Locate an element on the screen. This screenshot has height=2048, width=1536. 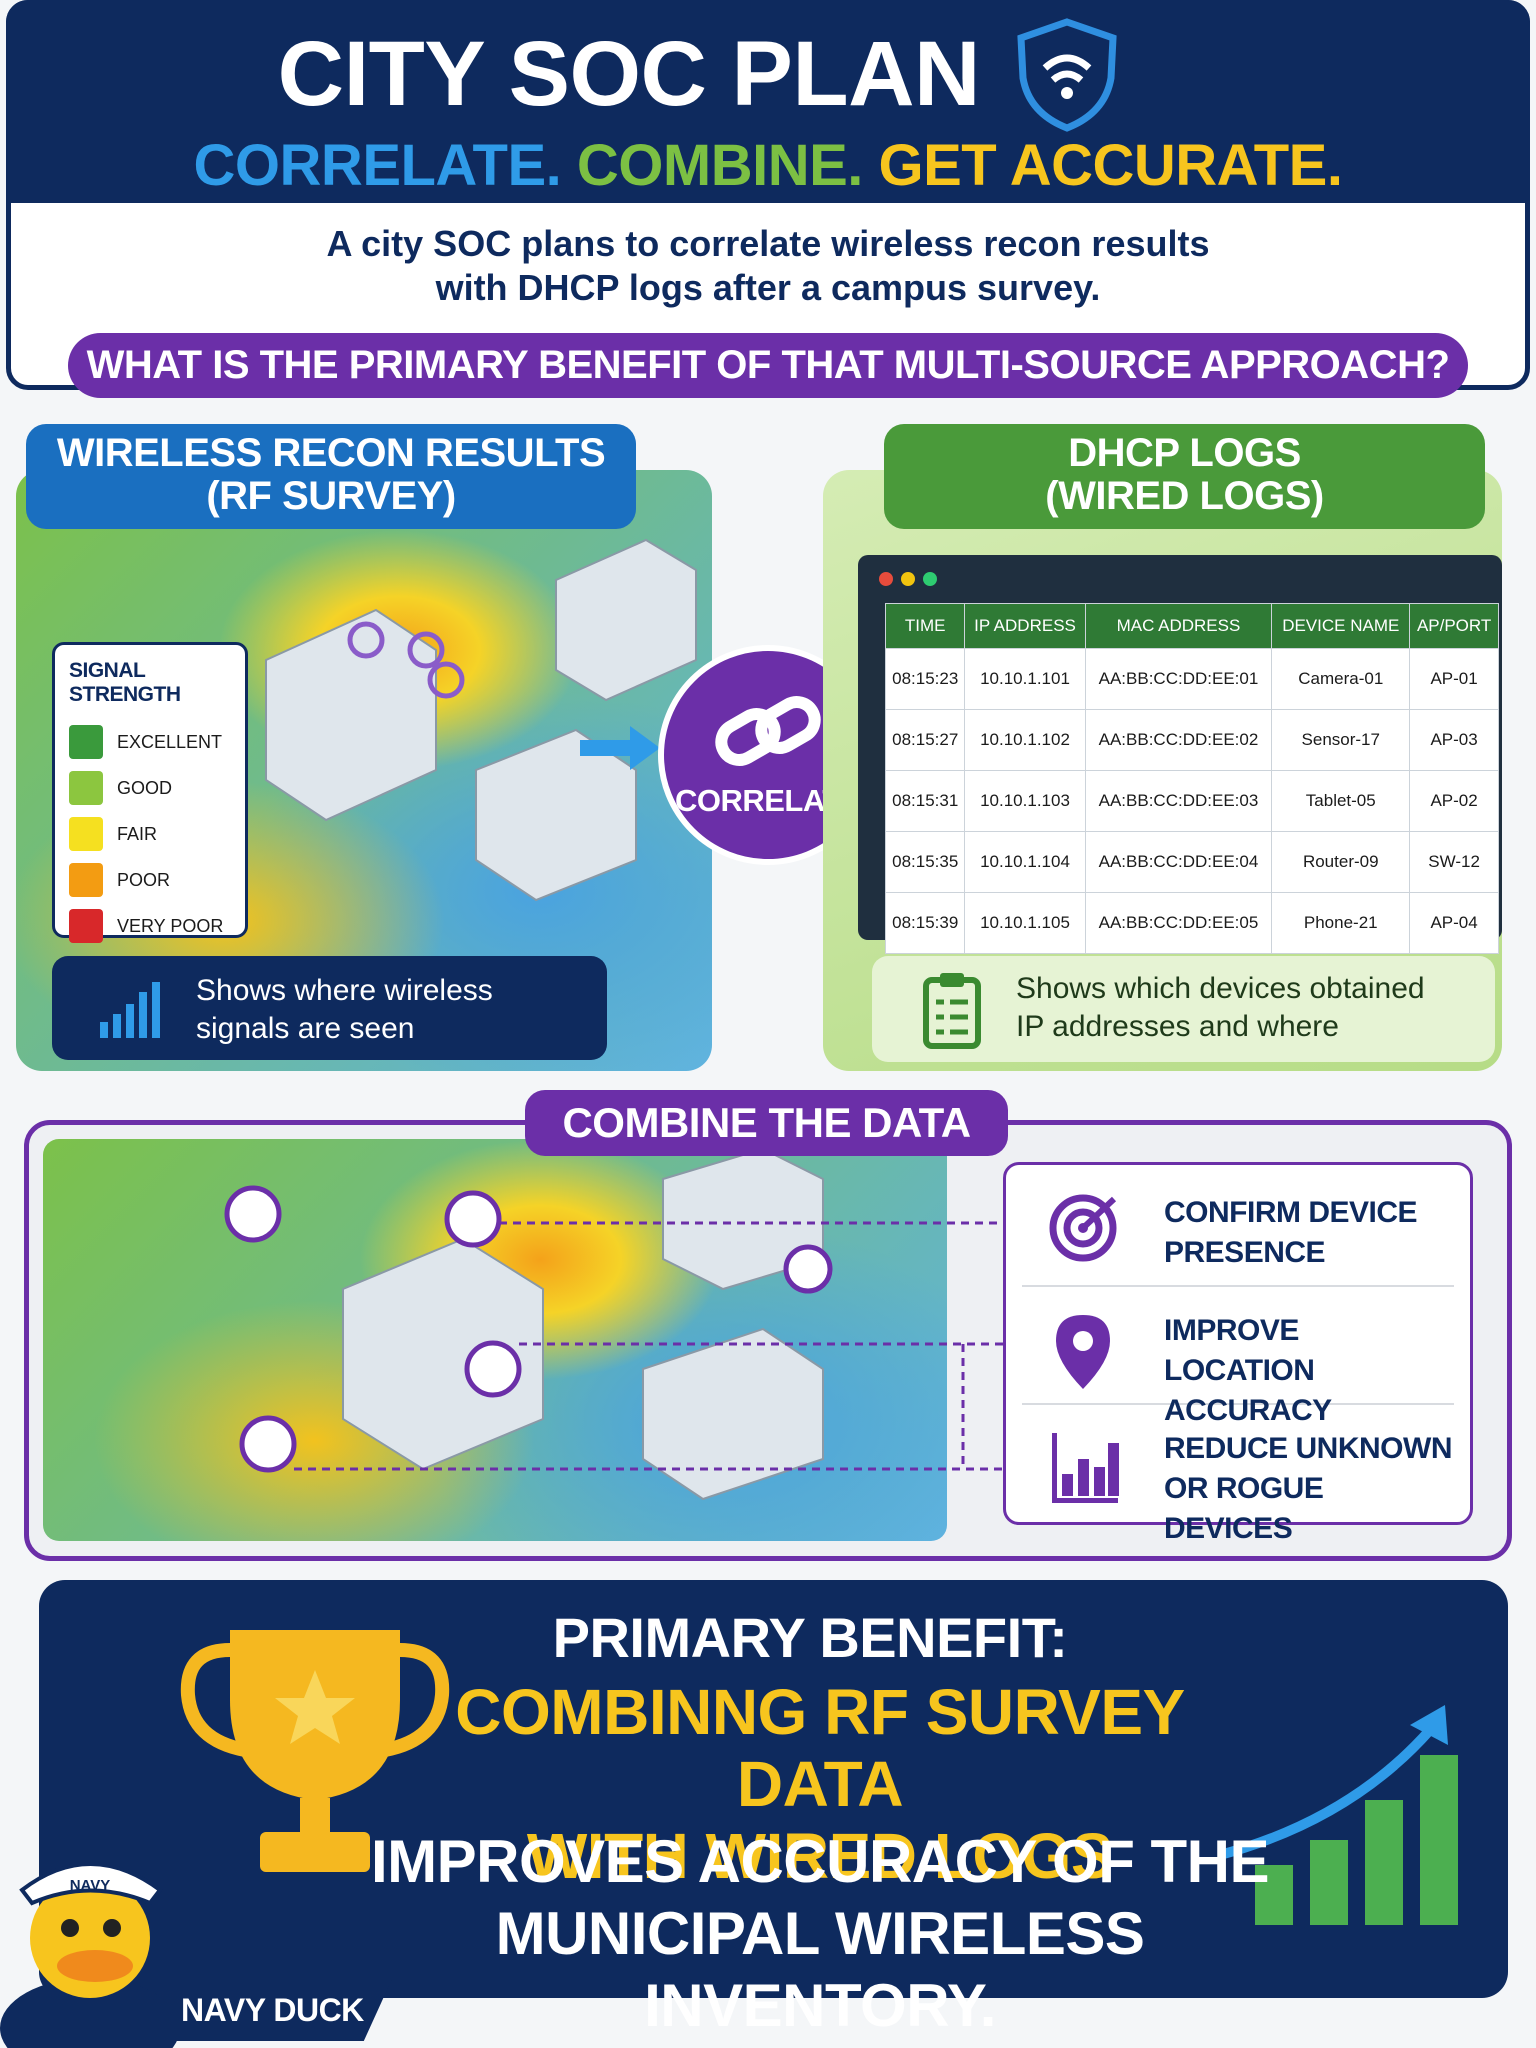
table-cell: AA:BB:CC:DD:EE:04 is located at coordinates (1178, 862).